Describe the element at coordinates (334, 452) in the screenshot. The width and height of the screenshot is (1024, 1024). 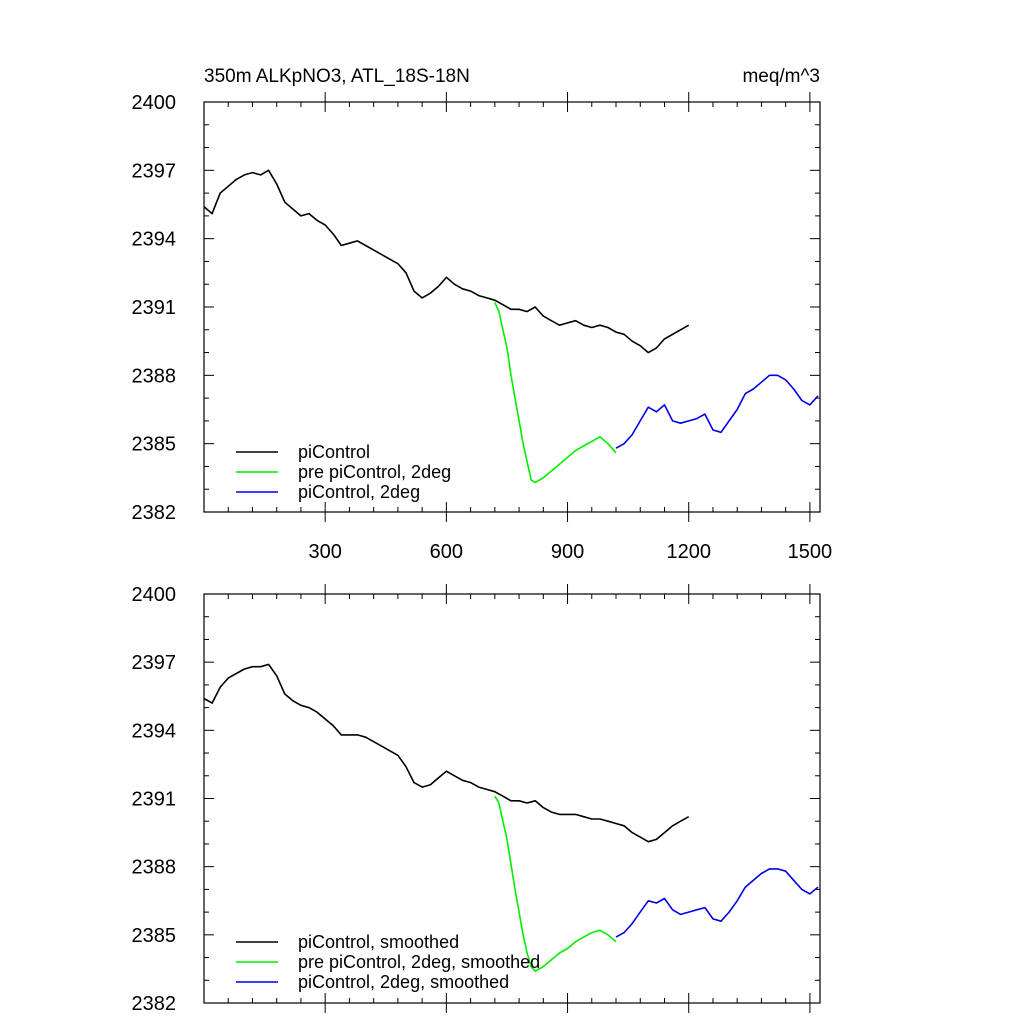
I see `legend-label: piControl` at that location.